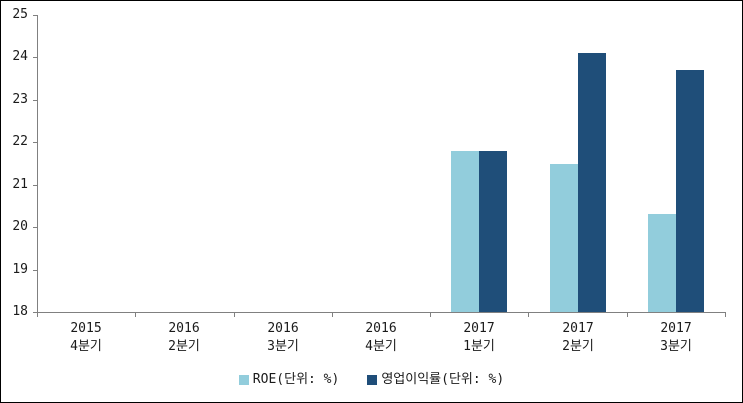  I want to click on y-tick-label: 21, so click(20, 184).